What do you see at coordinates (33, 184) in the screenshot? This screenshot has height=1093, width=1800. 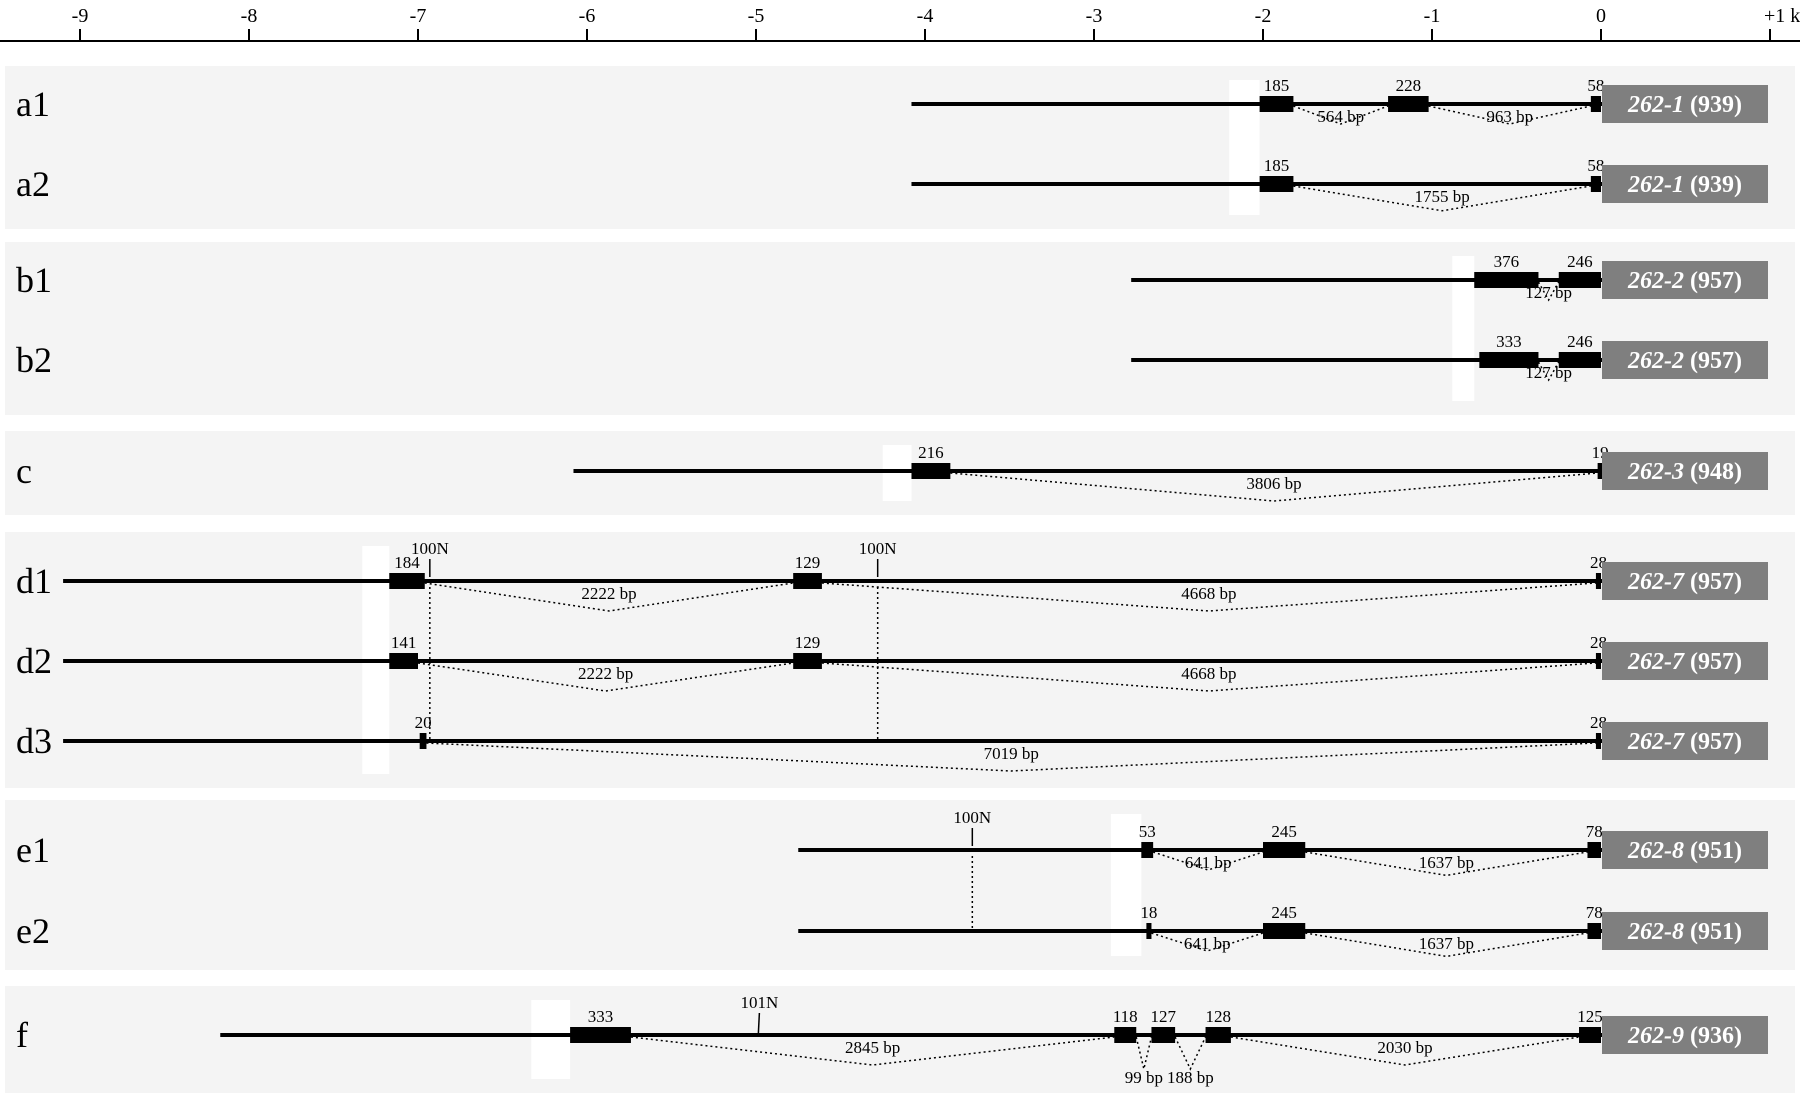 I see `row-label: a2` at bounding box center [33, 184].